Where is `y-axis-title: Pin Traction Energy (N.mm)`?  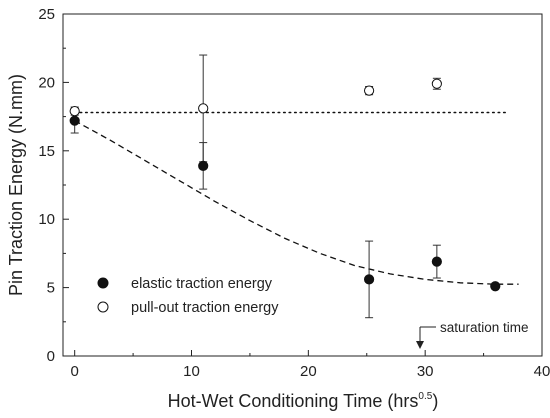 y-axis-title: Pin Traction Energy (N.mm) is located at coordinates (16, 185).